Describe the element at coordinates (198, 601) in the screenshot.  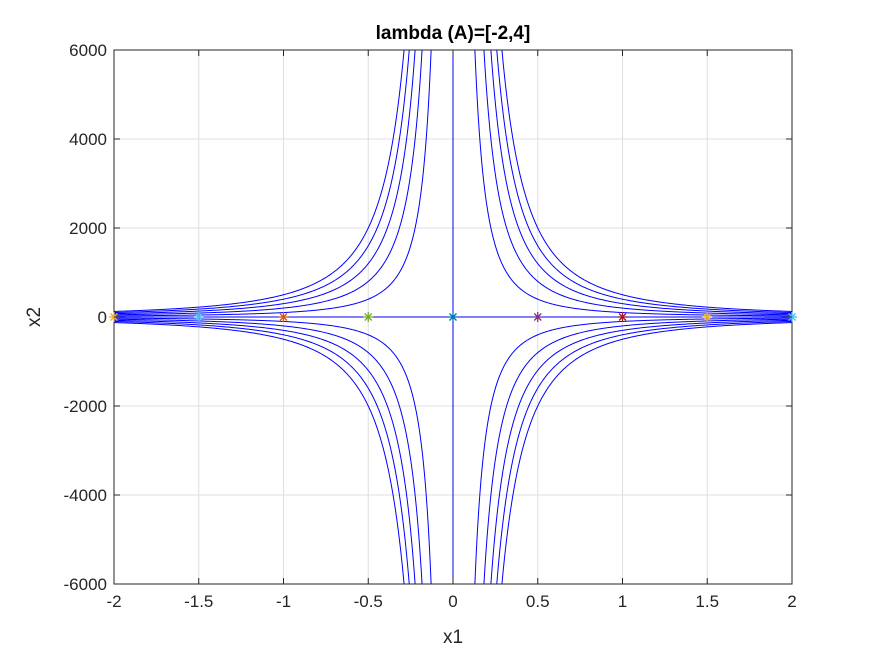
I see `x-tick-label: -1.5` at that location.